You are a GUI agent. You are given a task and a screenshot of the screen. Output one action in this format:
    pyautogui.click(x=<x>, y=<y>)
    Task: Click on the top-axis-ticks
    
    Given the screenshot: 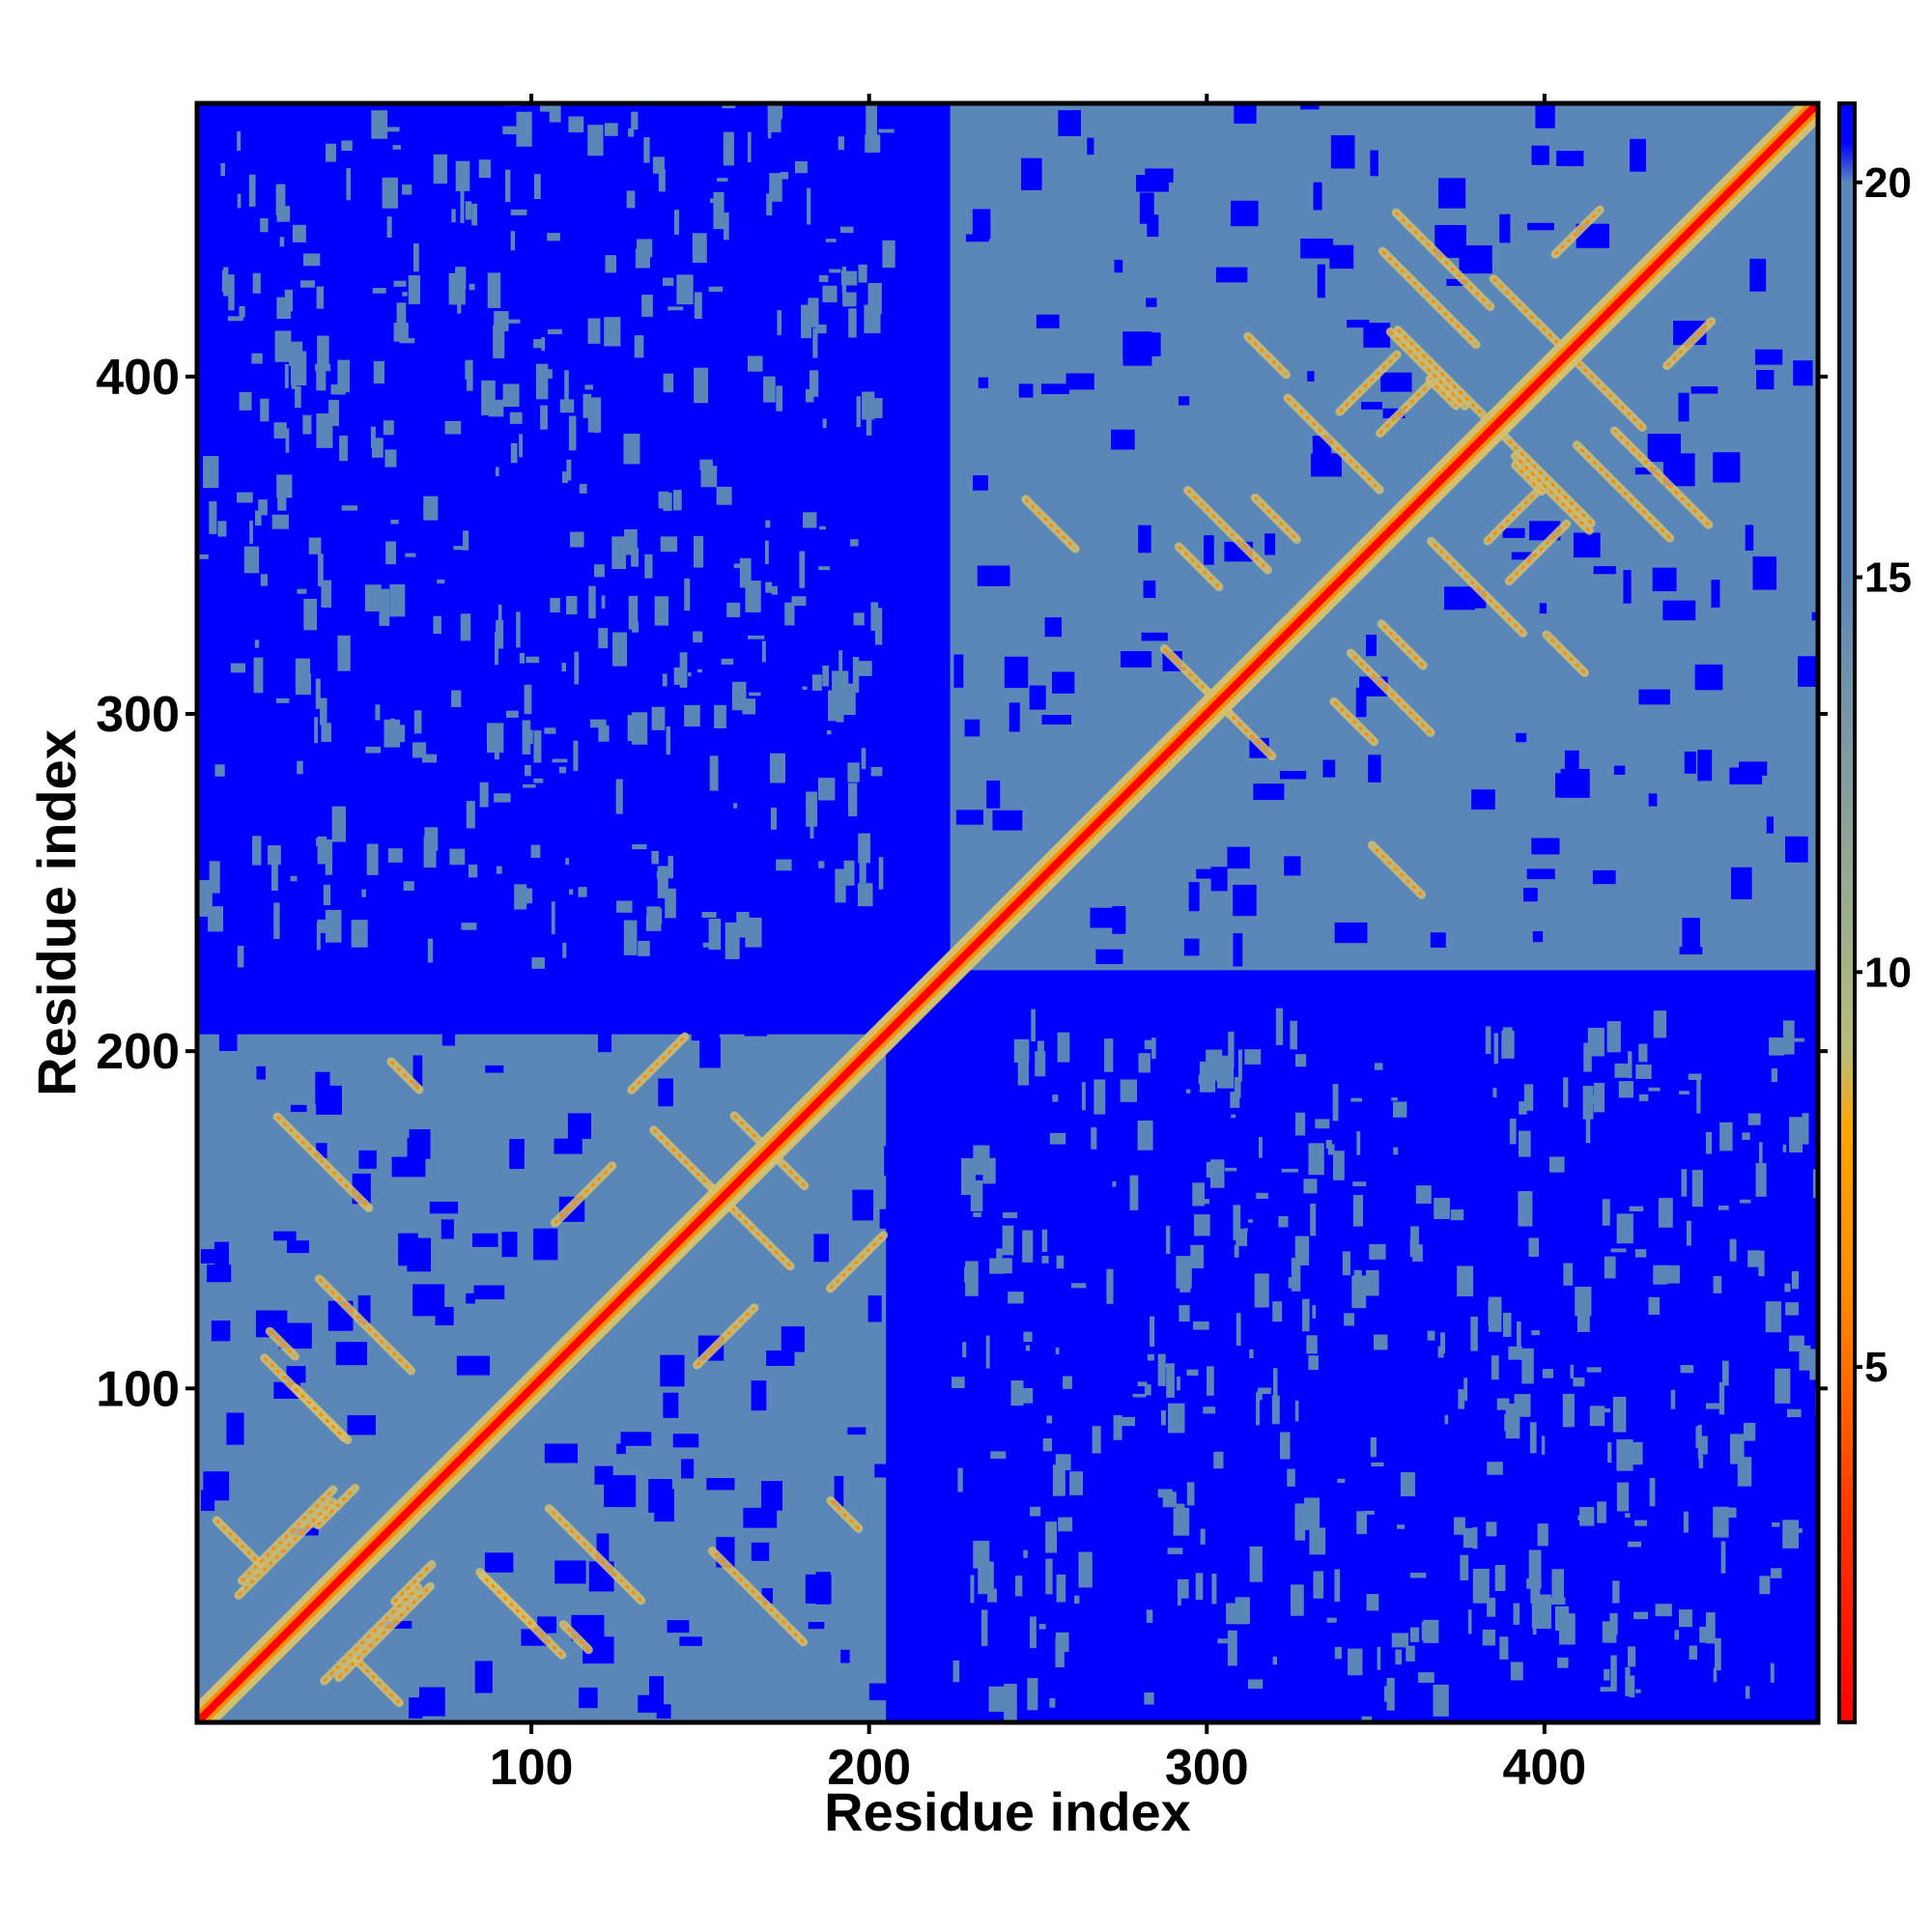 What is the action you would take?
    pyautogui.click(x=1038, y=98)
    